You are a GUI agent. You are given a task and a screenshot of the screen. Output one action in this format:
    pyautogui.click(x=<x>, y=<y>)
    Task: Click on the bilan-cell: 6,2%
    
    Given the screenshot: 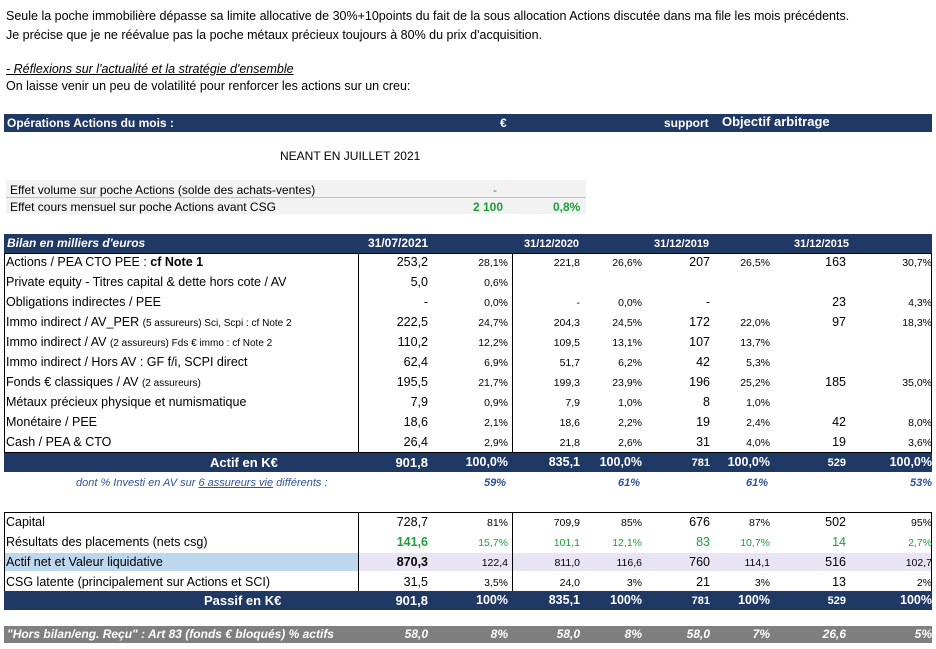 What is the action you would take?
    pyautogui.click(x=630, y=363)
    